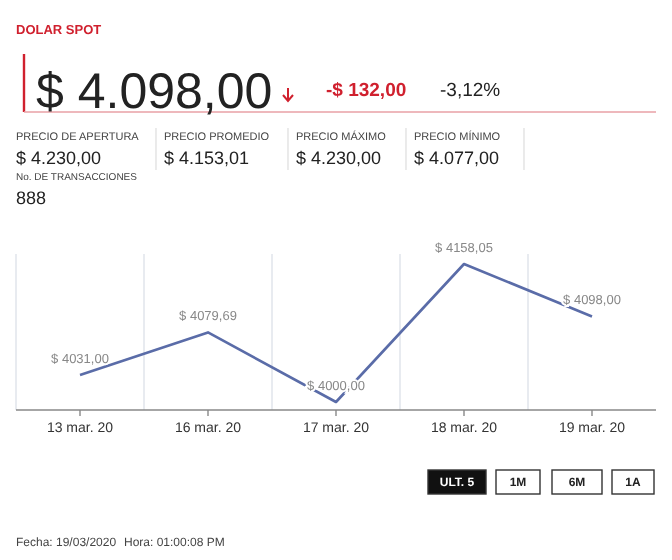  What do you see at coordinates (31, 198) in the screenshot?
I see `text: 888` at bounding box center [31, 198].